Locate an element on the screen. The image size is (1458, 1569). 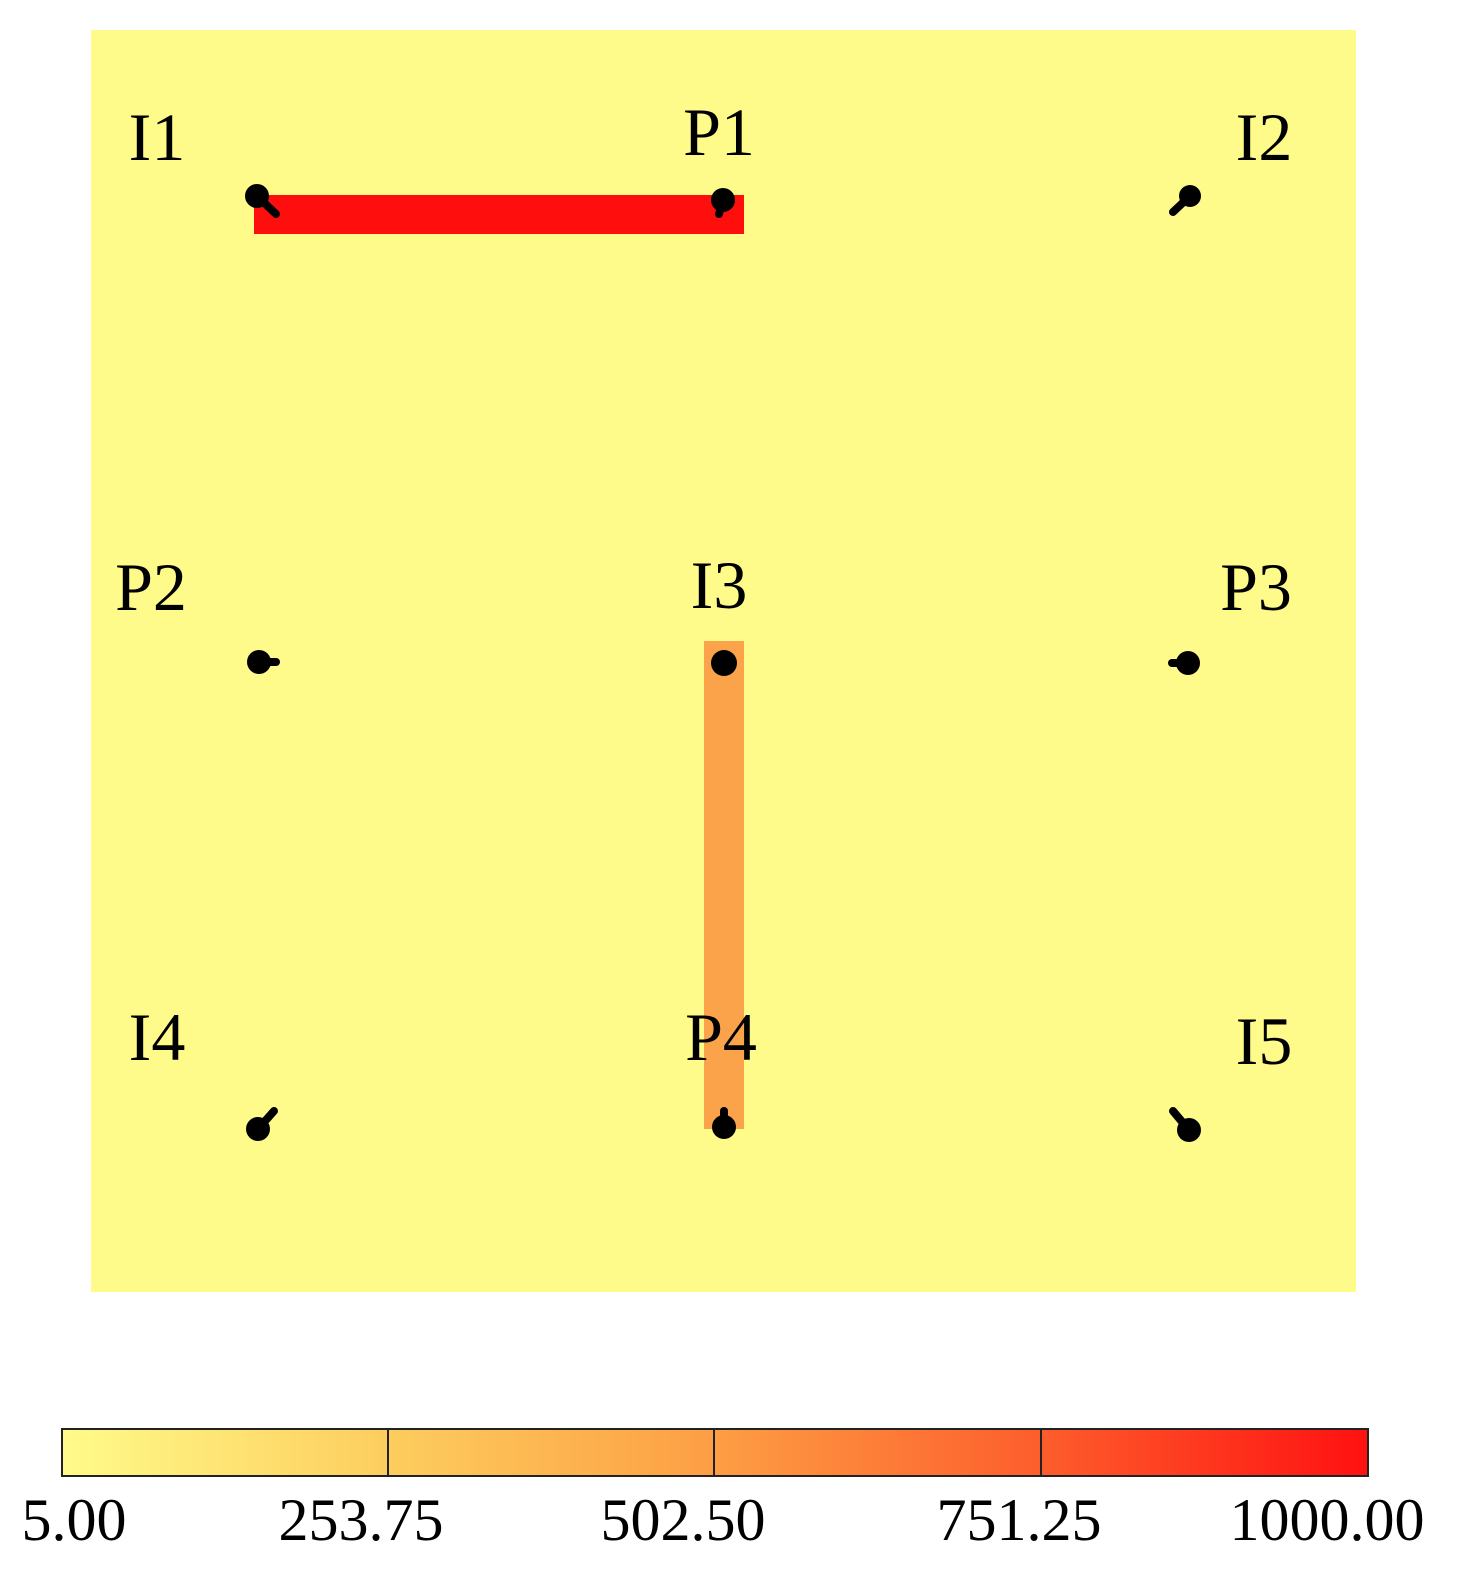
well-label-I1: I1 is located at coordinates (157, 137).